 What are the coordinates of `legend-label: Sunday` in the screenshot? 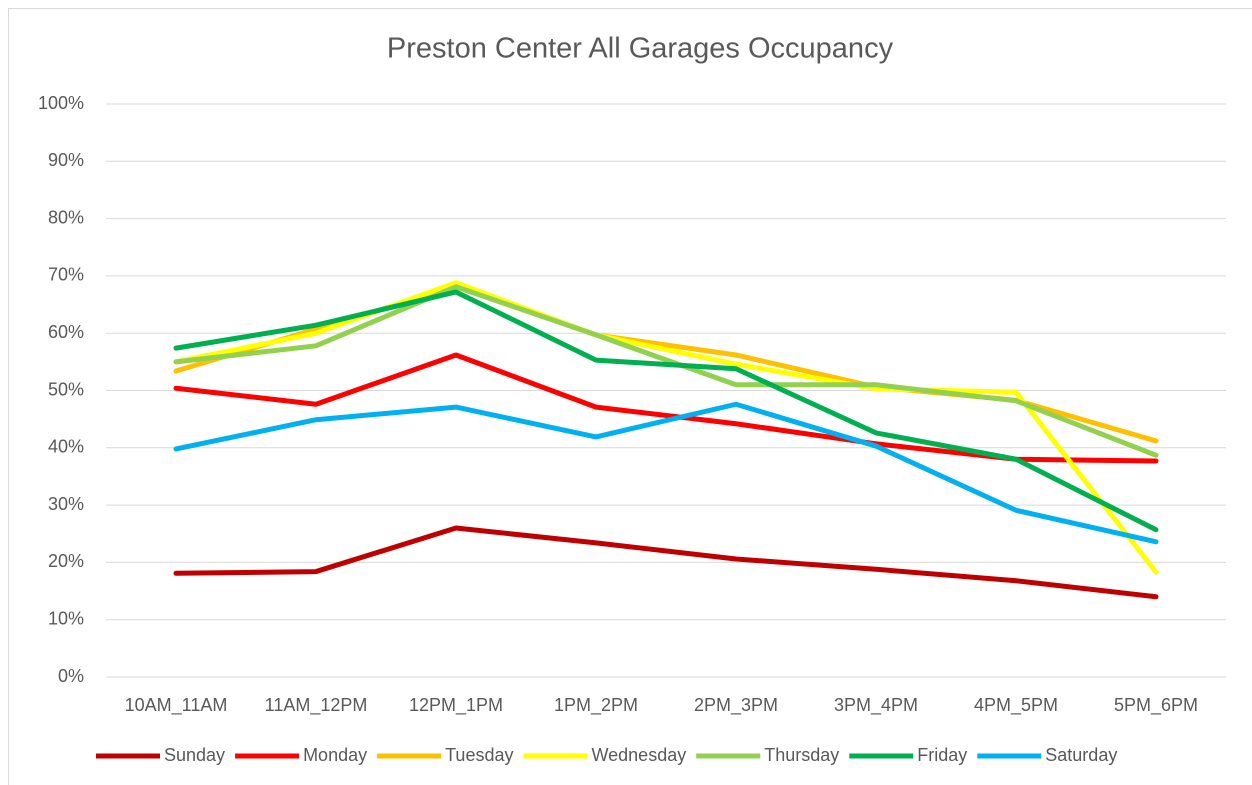 It's located at (194, 755).